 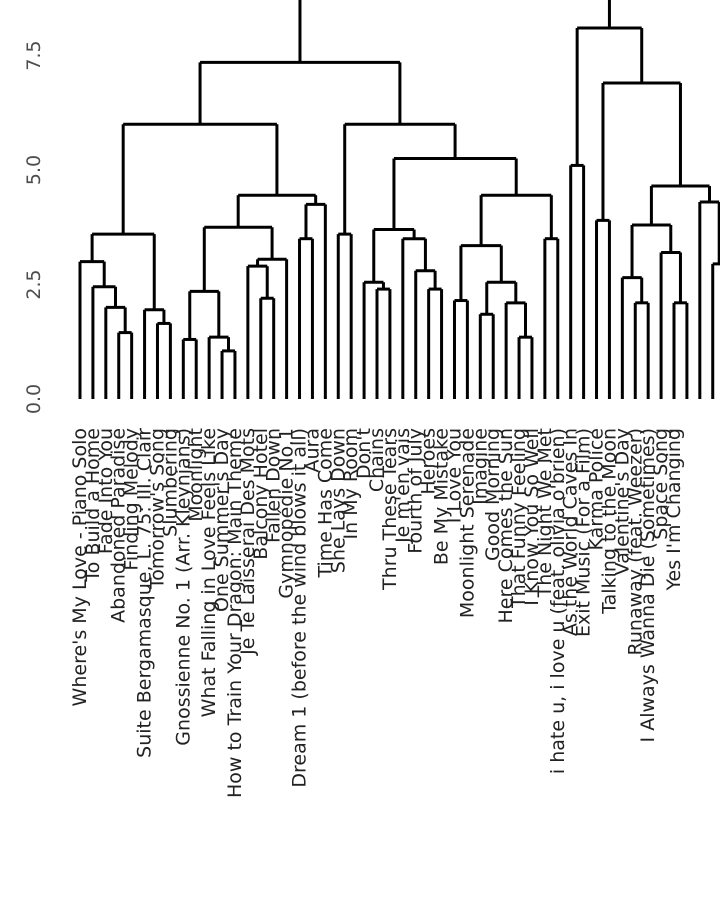 What do you see at coordinates (390, 509) in the screenshot?
I see `leaf-label: Thru These Tears` at bounding box center [390, 509].